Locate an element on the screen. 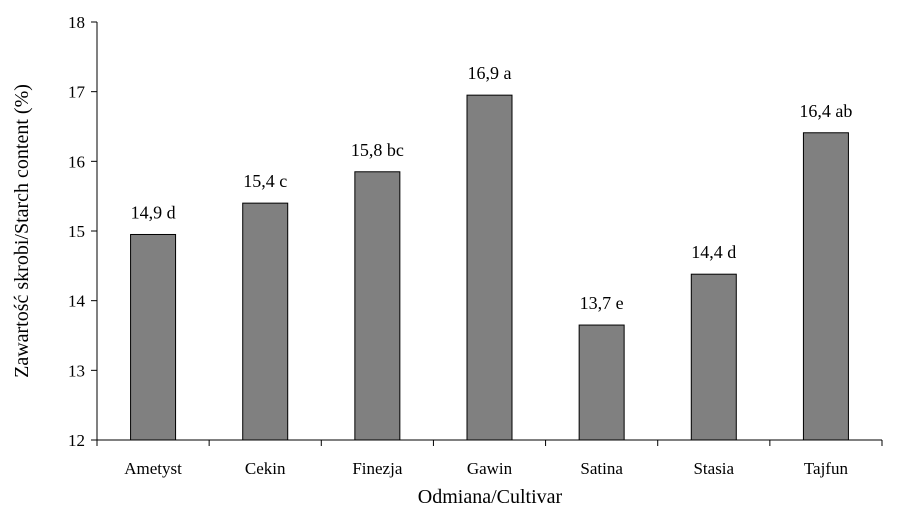 The width and height of the screenshot is (908, 513). y-tick-label: 18 is located at coordinates (76, 22).